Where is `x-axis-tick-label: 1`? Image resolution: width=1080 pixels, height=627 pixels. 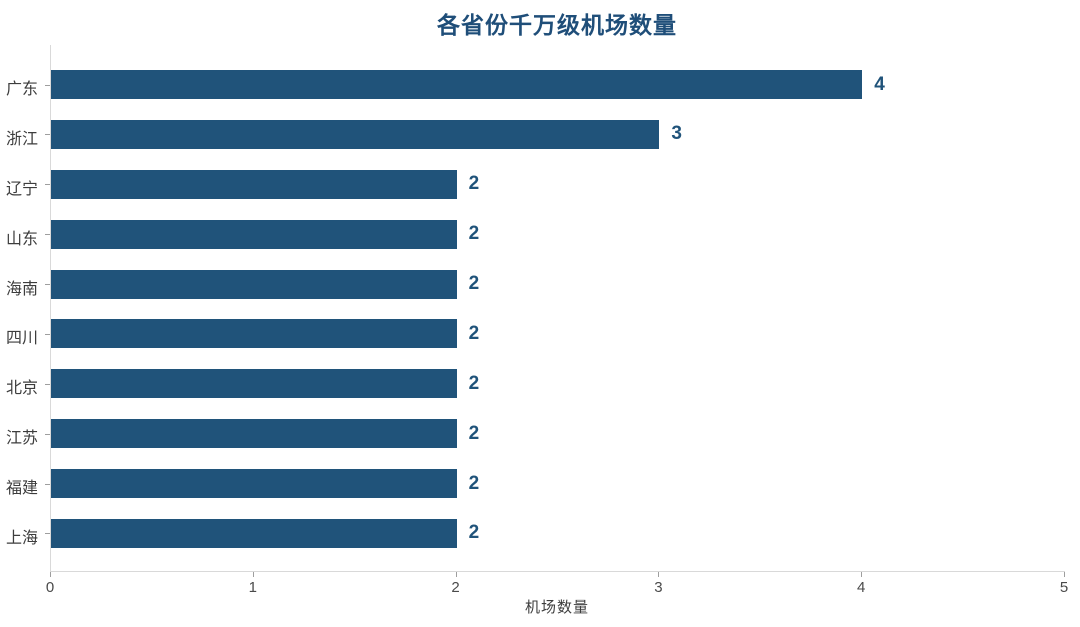 x-axis-tick-label: 1 is located at coordinates (252, 587).